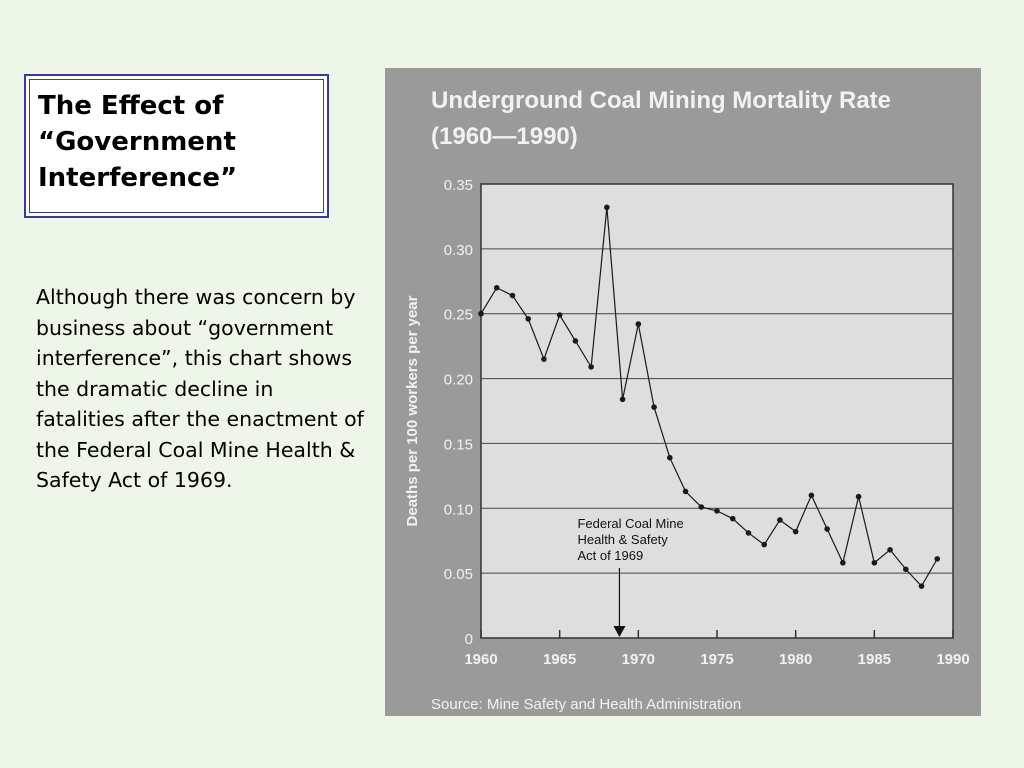  I want to click on y-tick-label: 0.05, so click(458, 574).